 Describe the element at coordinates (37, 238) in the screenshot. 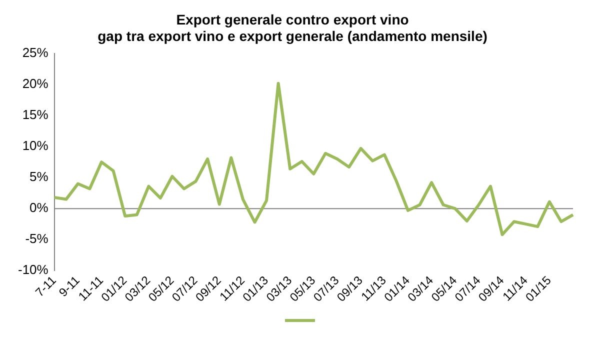

I see `y-tick-label: -5%` at that location.